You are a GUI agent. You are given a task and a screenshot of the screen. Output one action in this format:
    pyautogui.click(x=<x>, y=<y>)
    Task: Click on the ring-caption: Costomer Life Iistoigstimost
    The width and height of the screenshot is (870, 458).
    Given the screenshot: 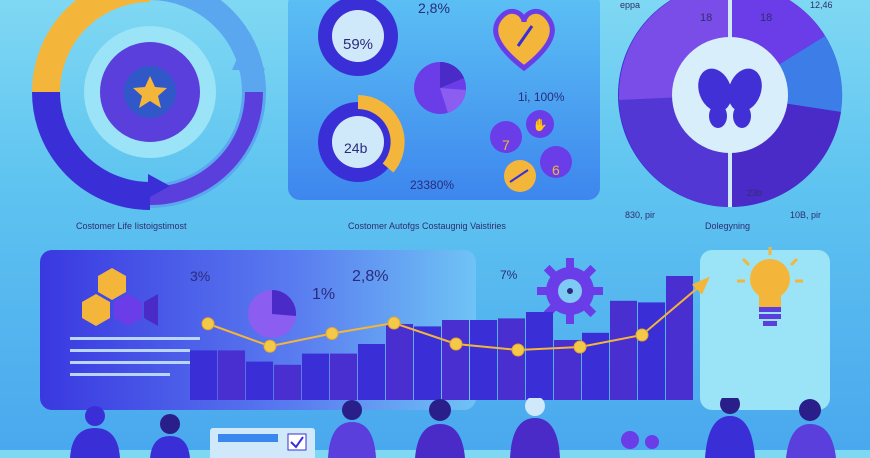 What is the action you would take?
    pyautogui.click(x=131, y=226)
    